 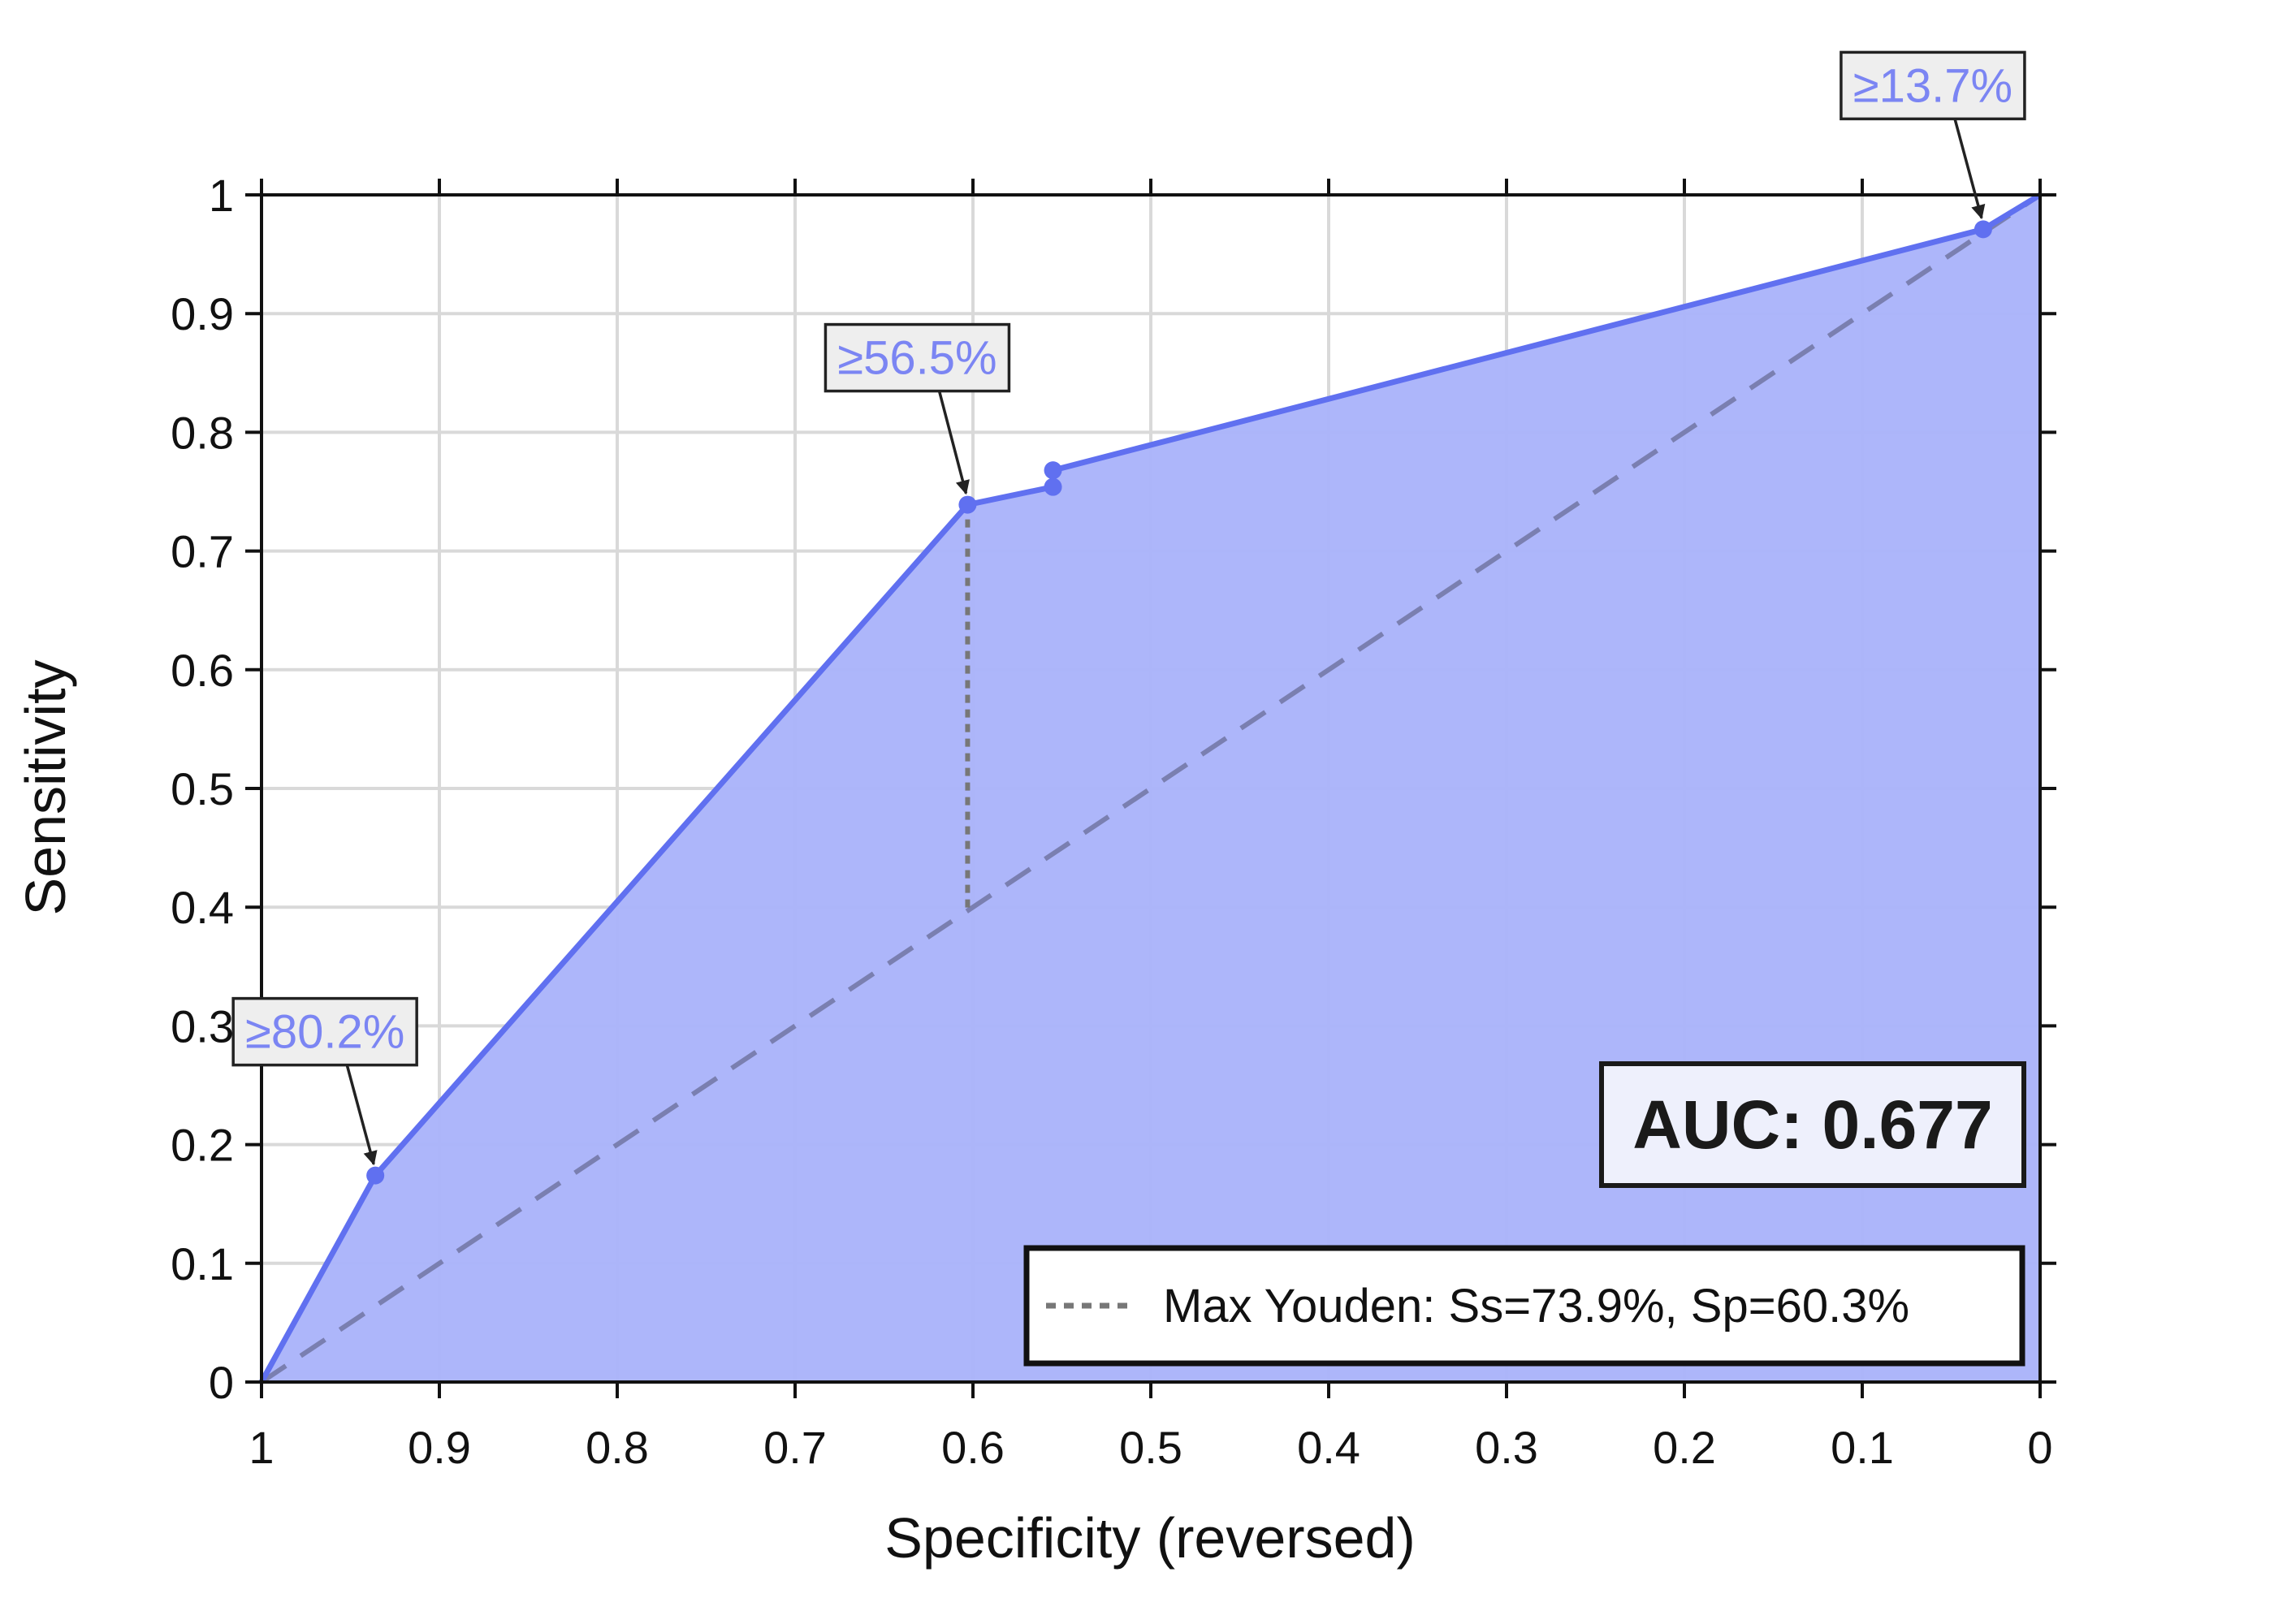 I want to click on auc-label: AUC: 0.677, so click(x=1812, y=1125).